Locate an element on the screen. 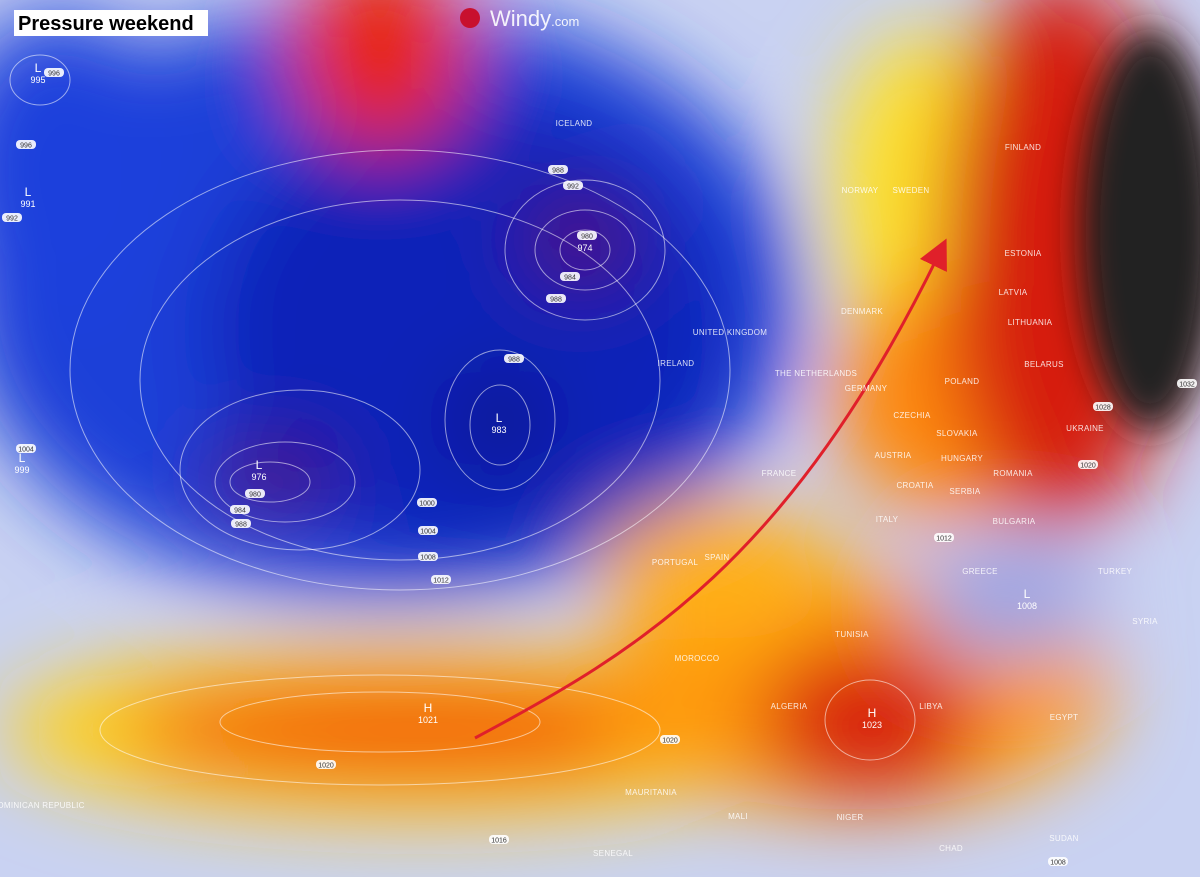  isobar-label: 1012 is located at coordinates (441, 581).